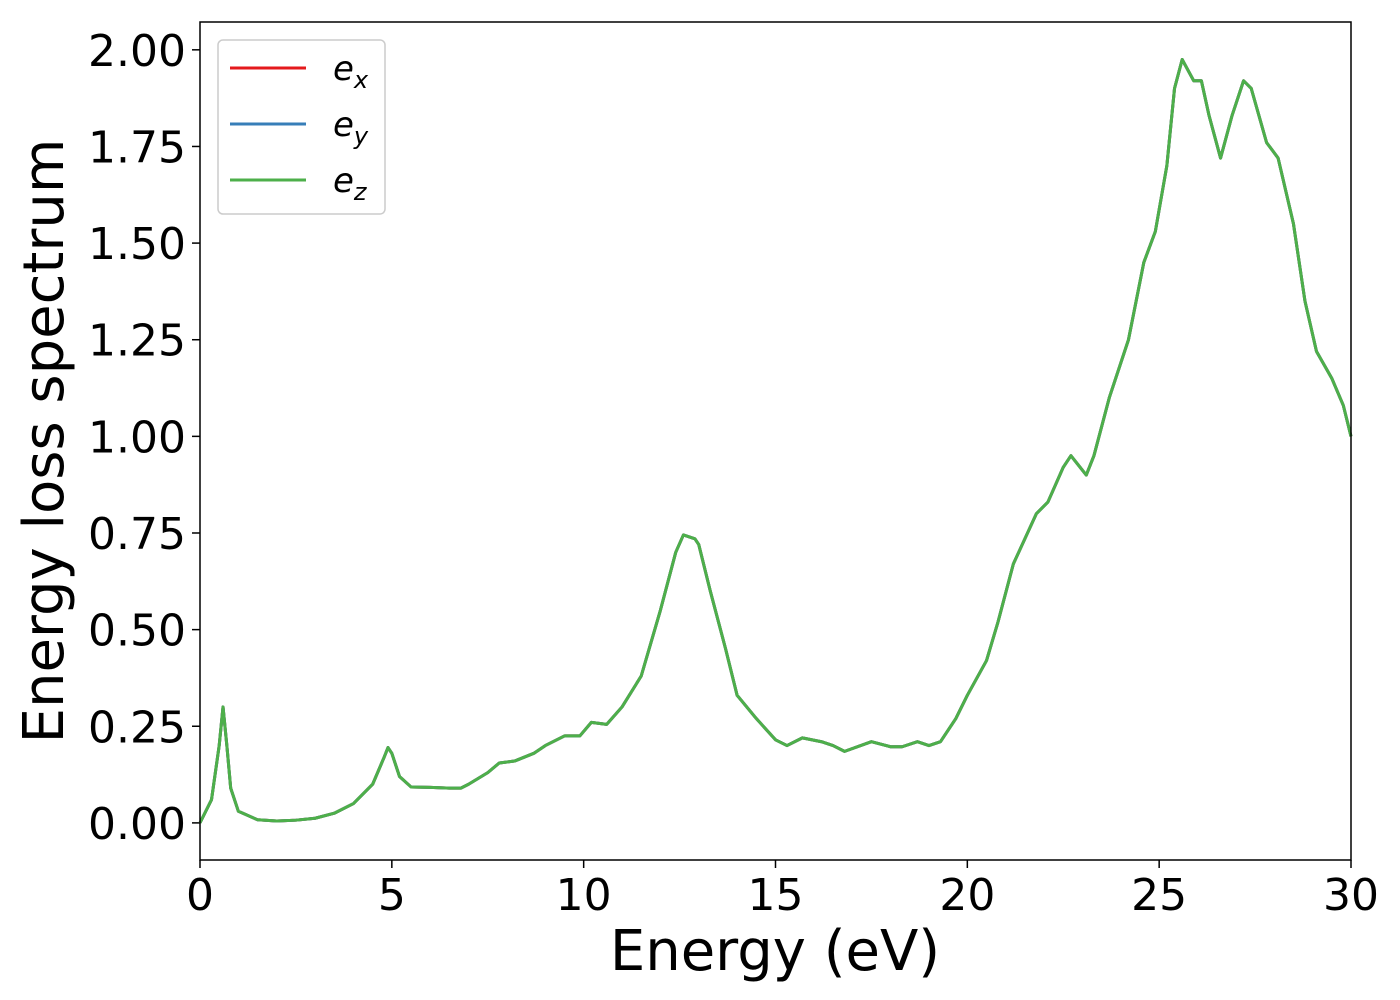  What do you see at coordinates (137, 51) in the screenshot?
I see `y-tick-label: 2.00` at bounding box center [137, 51].